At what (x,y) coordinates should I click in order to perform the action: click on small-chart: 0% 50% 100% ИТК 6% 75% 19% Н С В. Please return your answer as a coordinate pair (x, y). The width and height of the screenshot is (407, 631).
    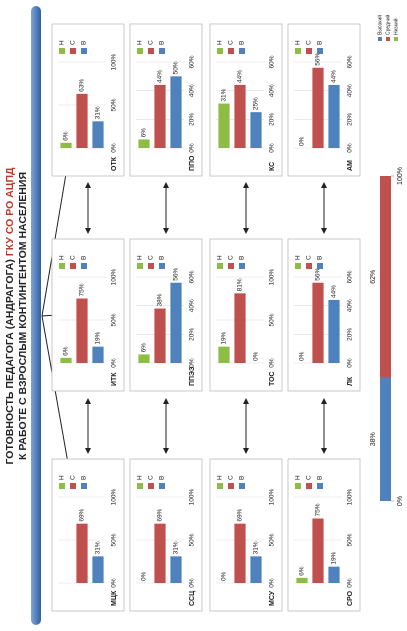
    Looking at the image, I should click on (88, 315).